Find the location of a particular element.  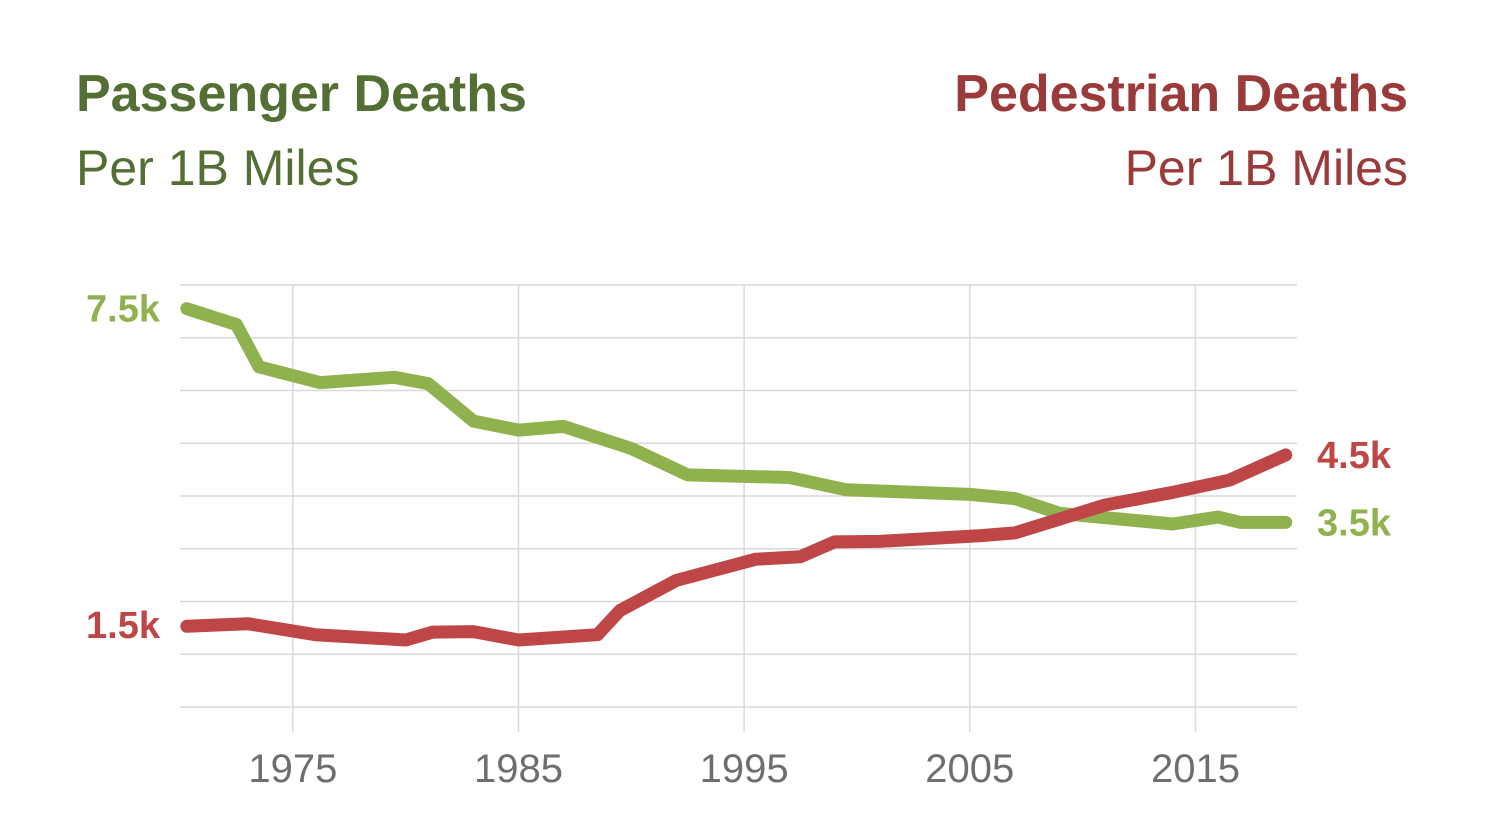

pedestrian-subtitle: Per 1B Miles is located at coordinates (1266, 168).